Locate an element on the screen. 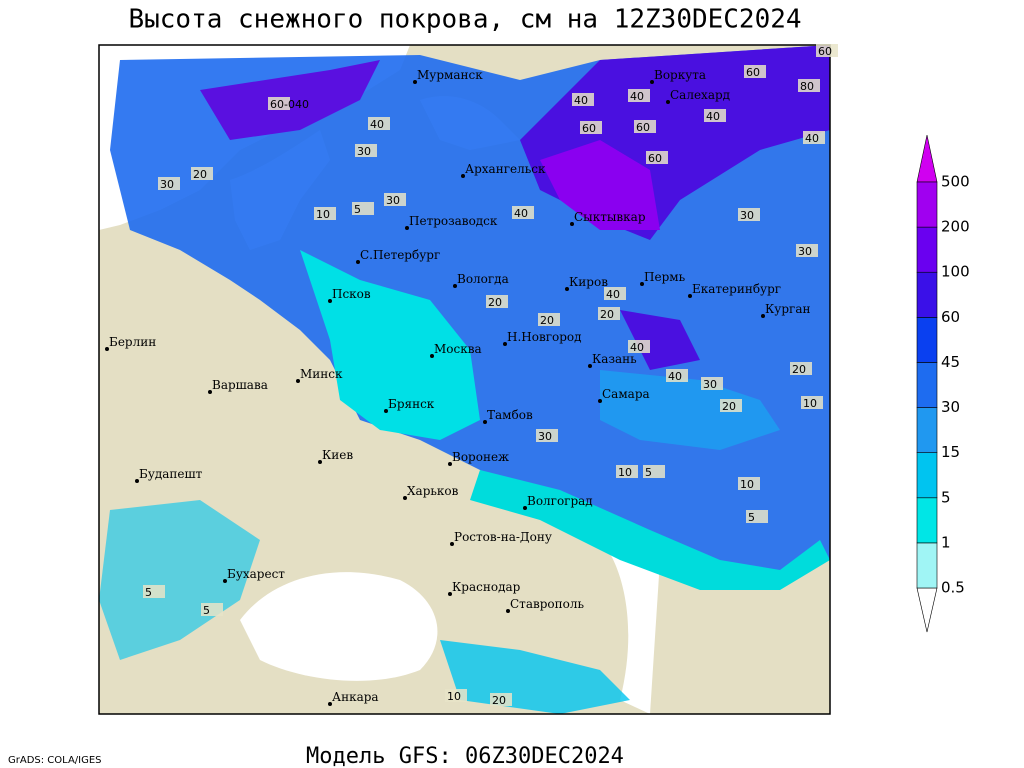  legend-label: 1 is located at coordinates (946, 542).